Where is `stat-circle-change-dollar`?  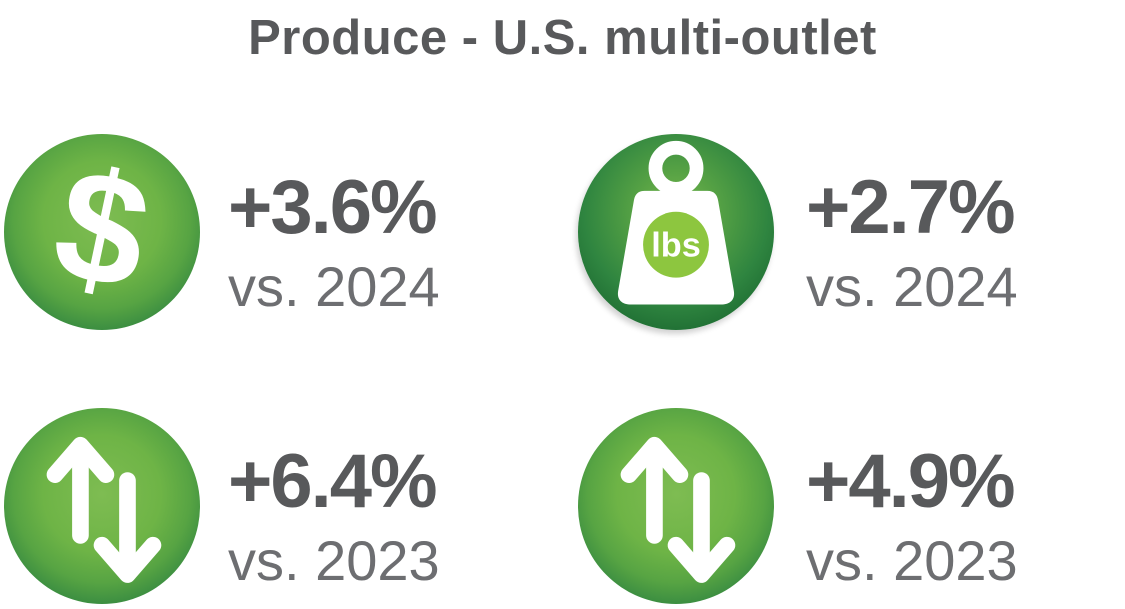 stat-circle-change-dollar is located at coordinates (102, 506).